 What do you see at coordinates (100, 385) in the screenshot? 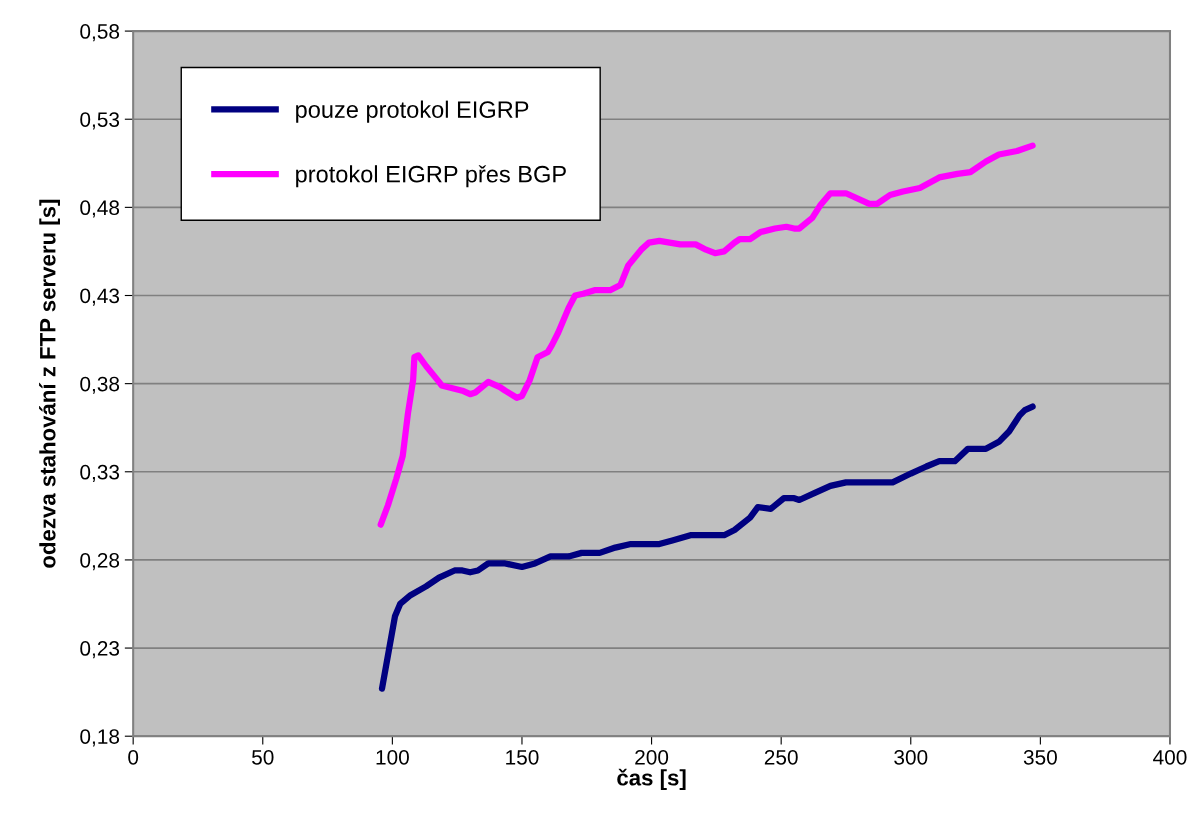
I see `y-tick-label: 0,38` at bounding box center [100, 385].